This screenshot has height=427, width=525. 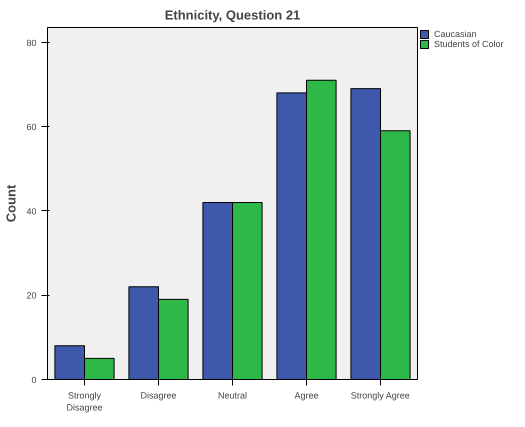 What do you see at coordinates (469, 44) in the screenshot?
I see `legend-label: Students of Color` at bounding box center [469, 44].